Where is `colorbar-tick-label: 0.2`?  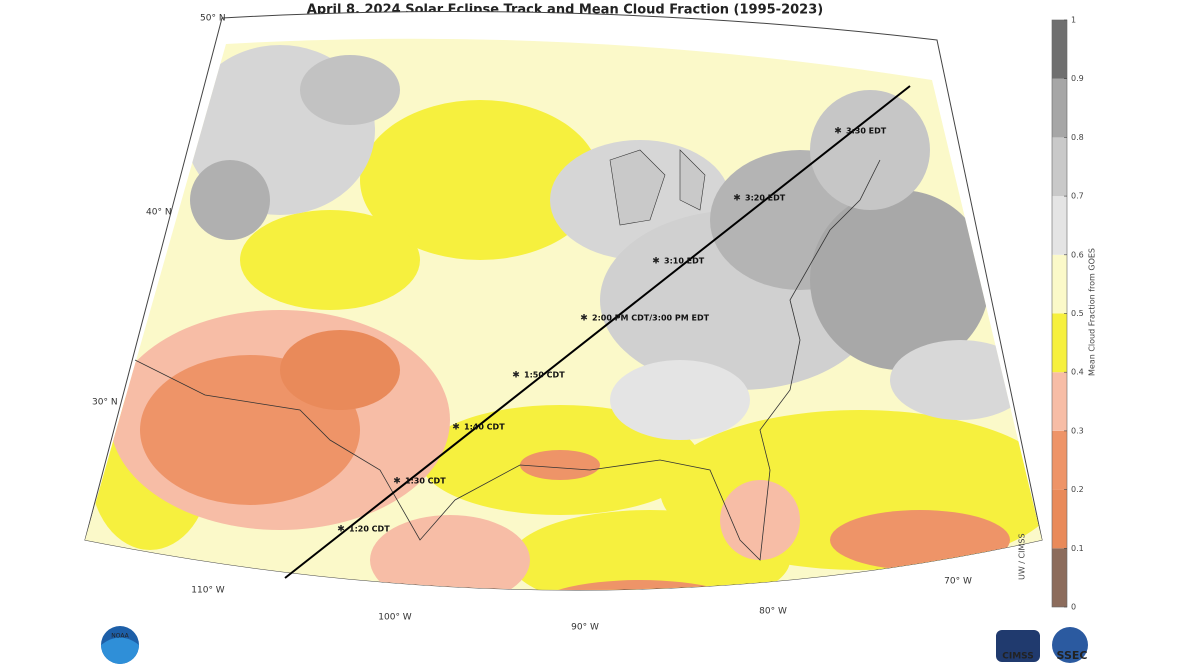
colorbar-tick-label: 0.2 is located at coordinates (1077, 489).